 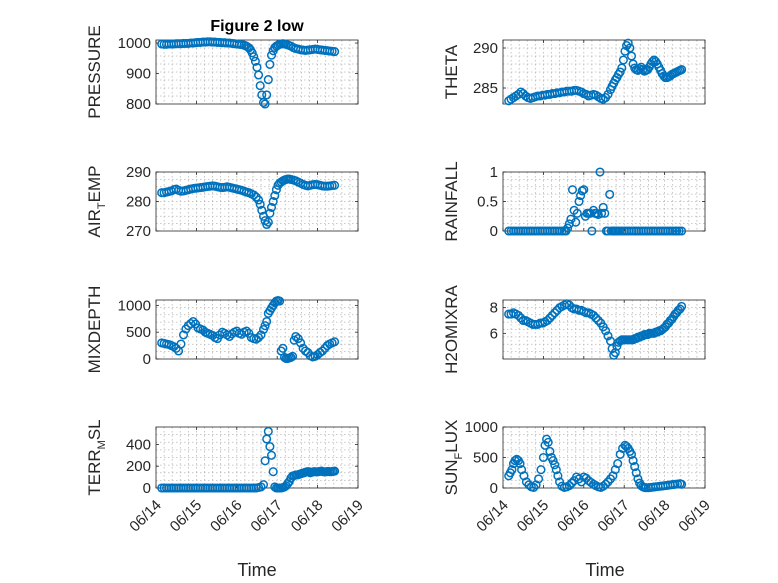 What do you see at coordinates (96, 457) in the screenshot?
I see `y-axis-label: TERRMSL` at bounding box center [96, 457].